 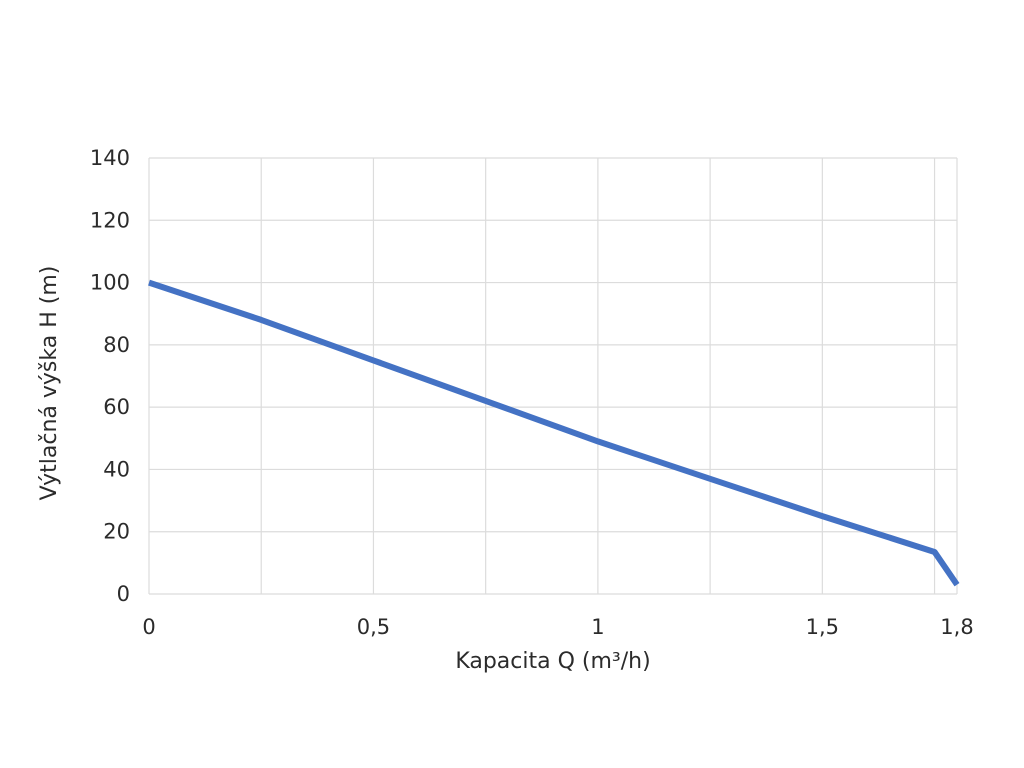 I want to click on x-axis-tick-labels: 0 0,5 1 1,5 1,8, so click(x=557, y=627).